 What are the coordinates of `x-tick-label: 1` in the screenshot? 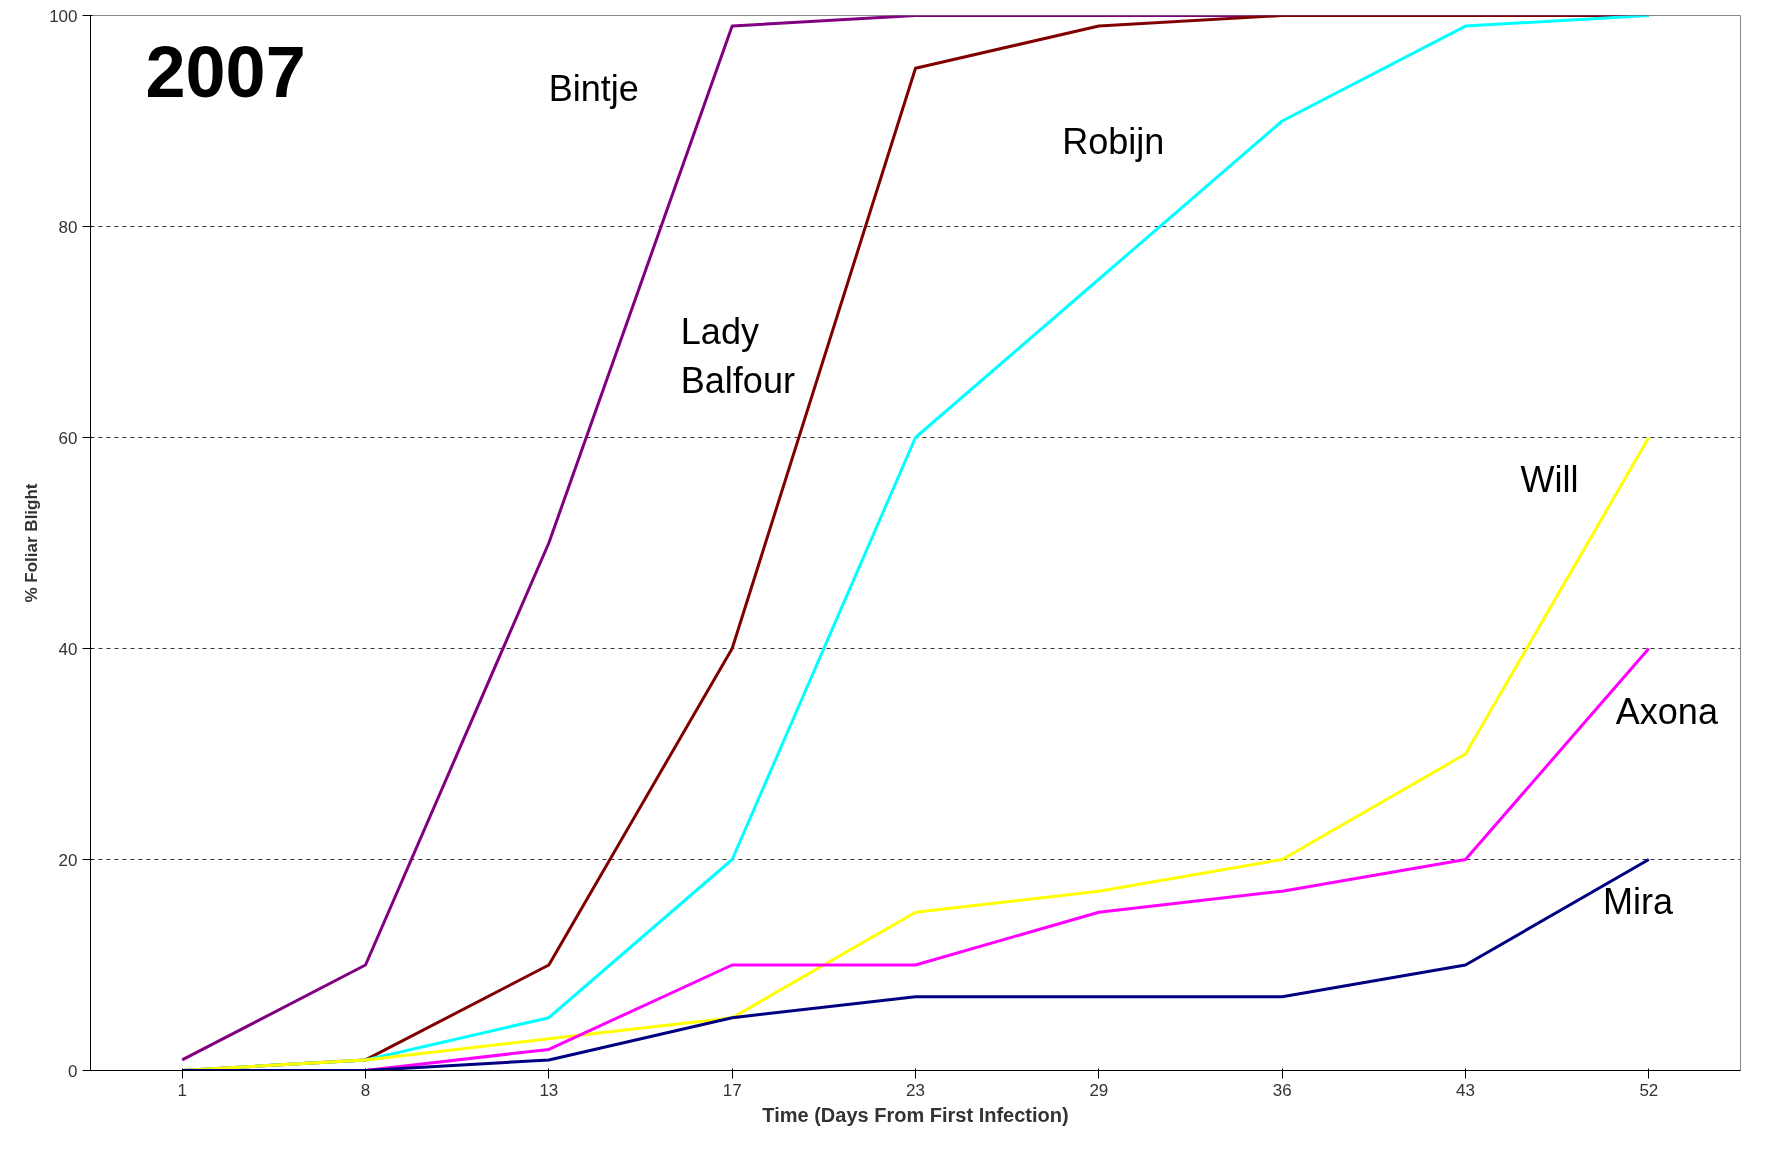 It's located at (182, 1090).